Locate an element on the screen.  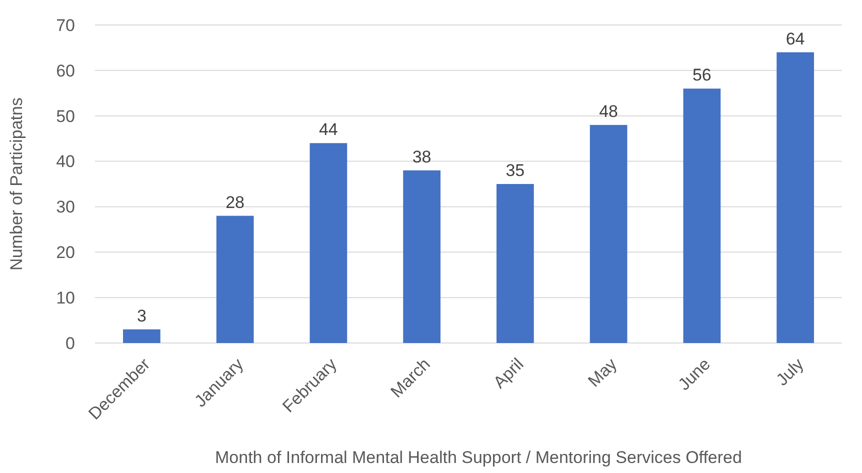
data-label: 56 is located at coordinates (702, 75).